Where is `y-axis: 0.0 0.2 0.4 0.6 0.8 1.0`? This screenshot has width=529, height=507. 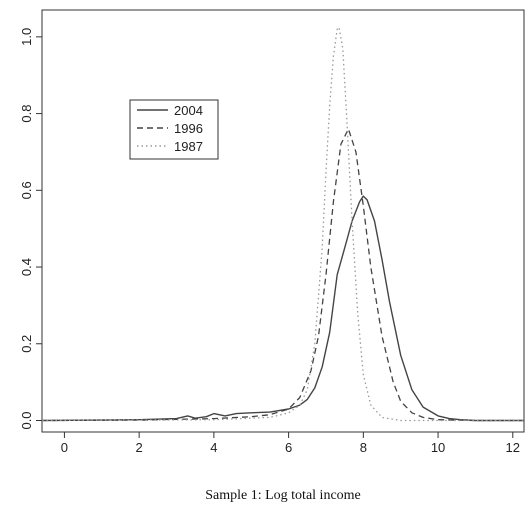
y-axis: 0.0 0.2 0.4 0.6 0.8 1.0 is located at coordinates (30, 229).